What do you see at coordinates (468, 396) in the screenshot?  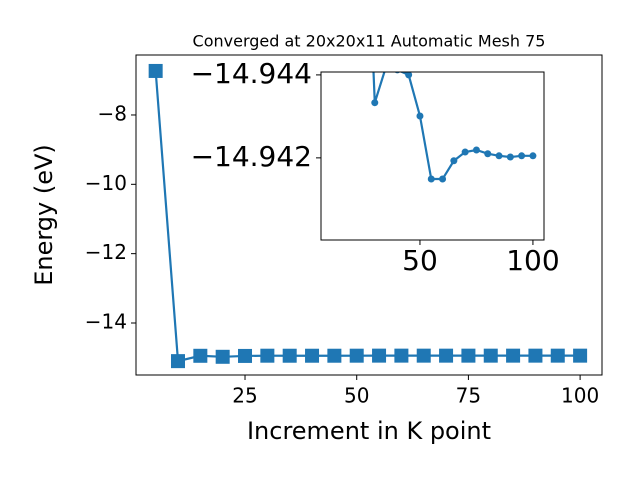 I see `x-tick-label: 75` at bounding box center [468, 396].